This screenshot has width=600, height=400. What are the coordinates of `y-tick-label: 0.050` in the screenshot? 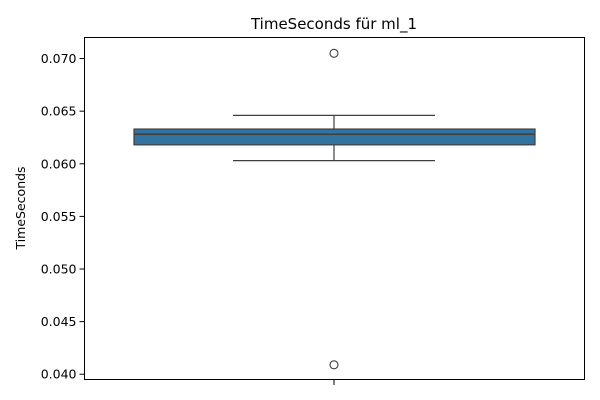 It's located at (59, 269).